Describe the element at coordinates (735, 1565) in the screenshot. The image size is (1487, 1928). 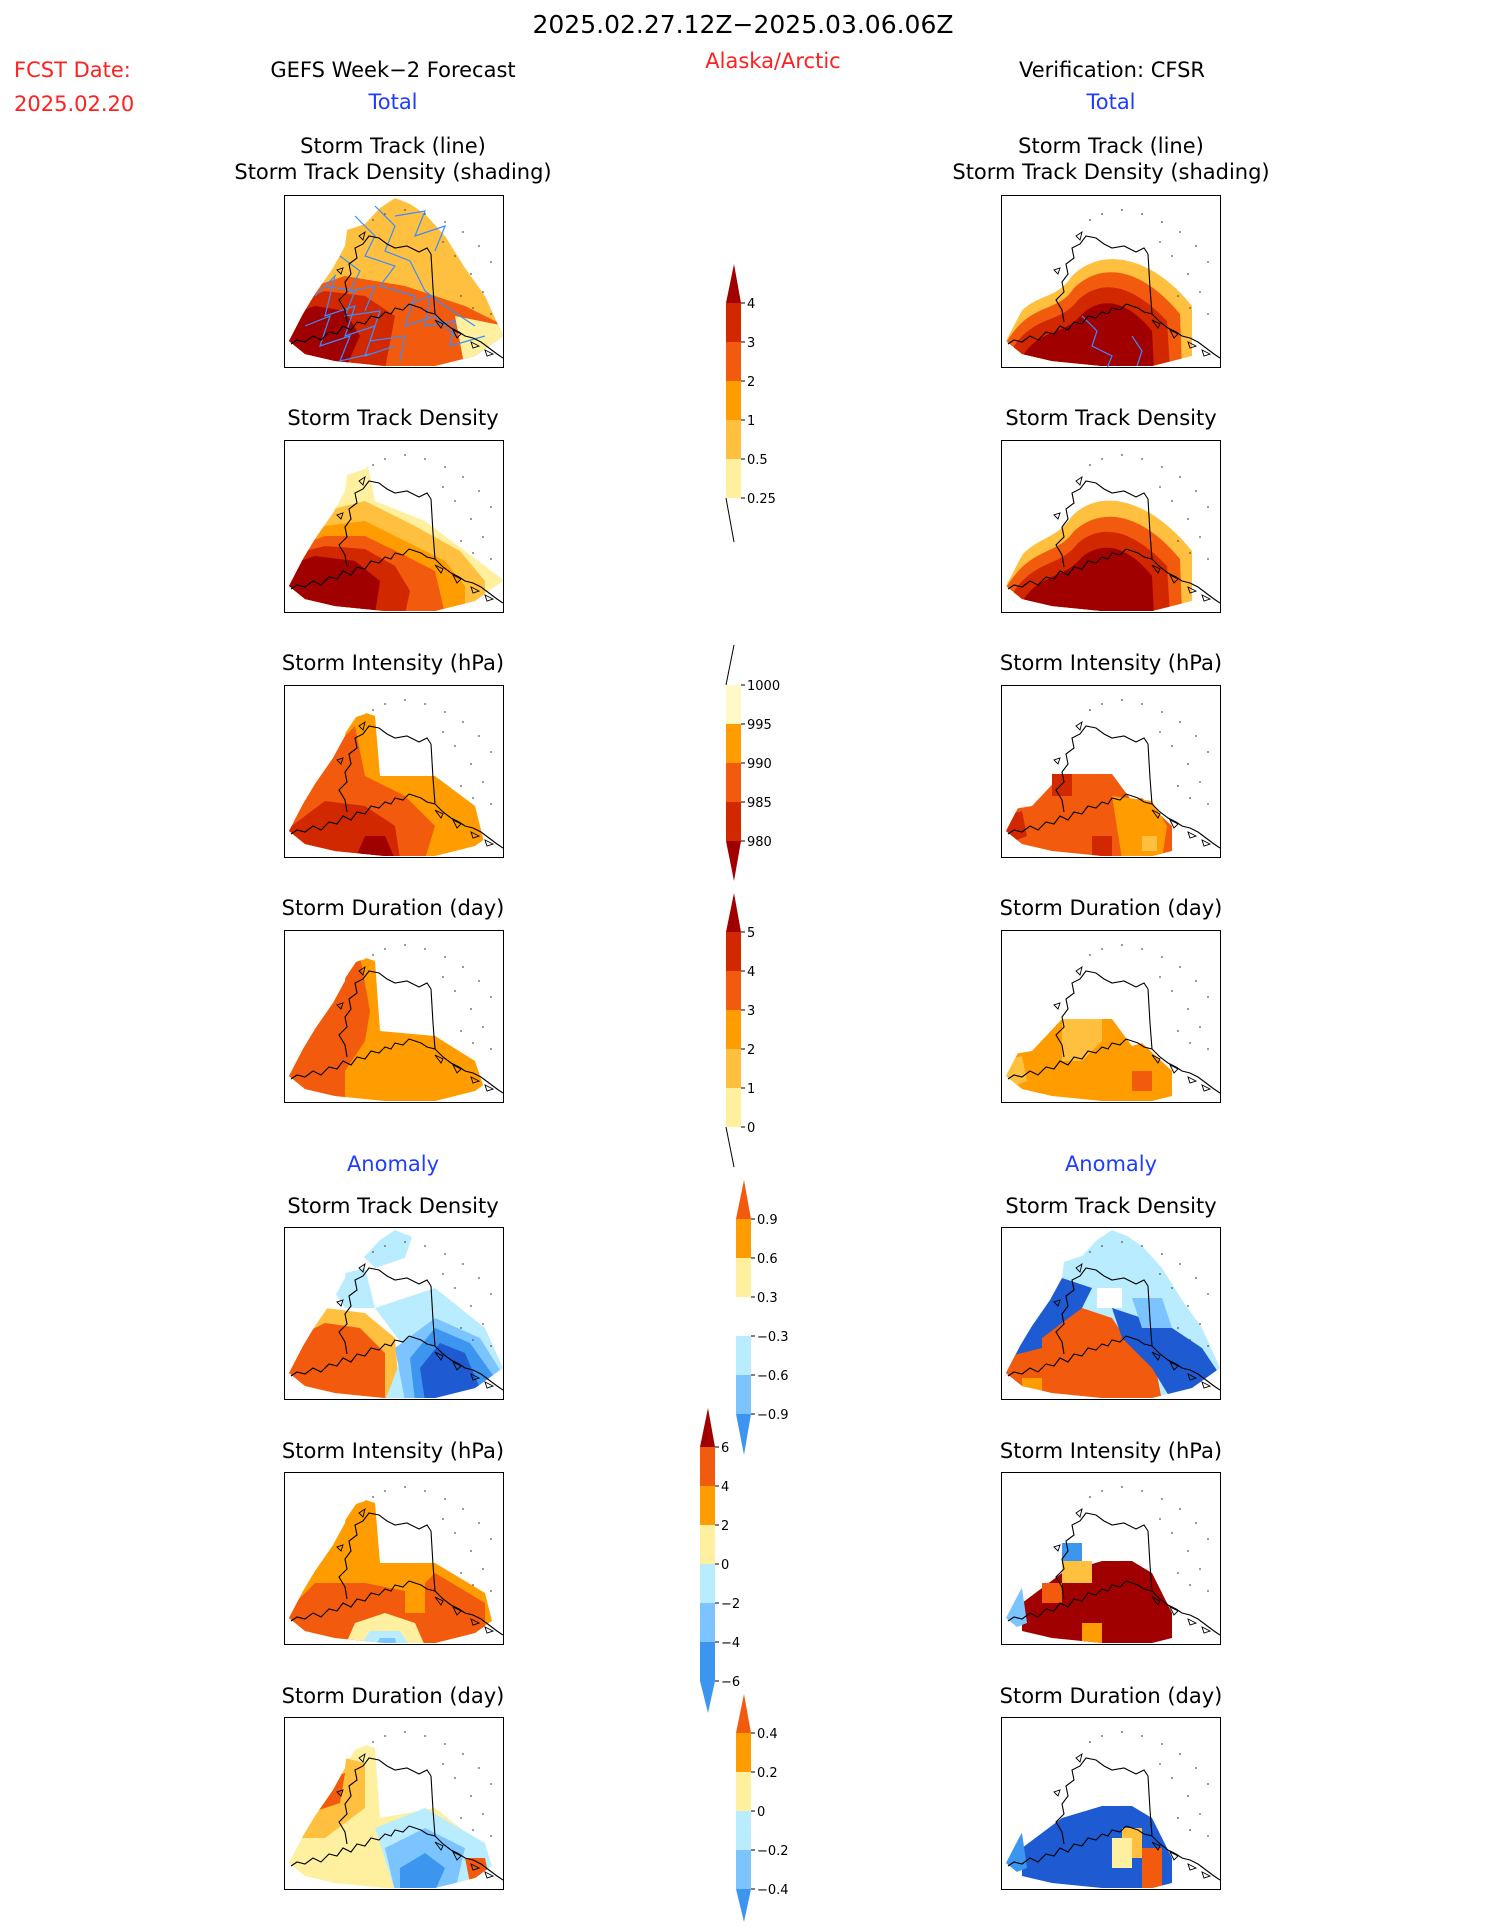
I see `colorbar-intensity-anomaly: 6 4 2 0 −2 −4 −6` at that location.